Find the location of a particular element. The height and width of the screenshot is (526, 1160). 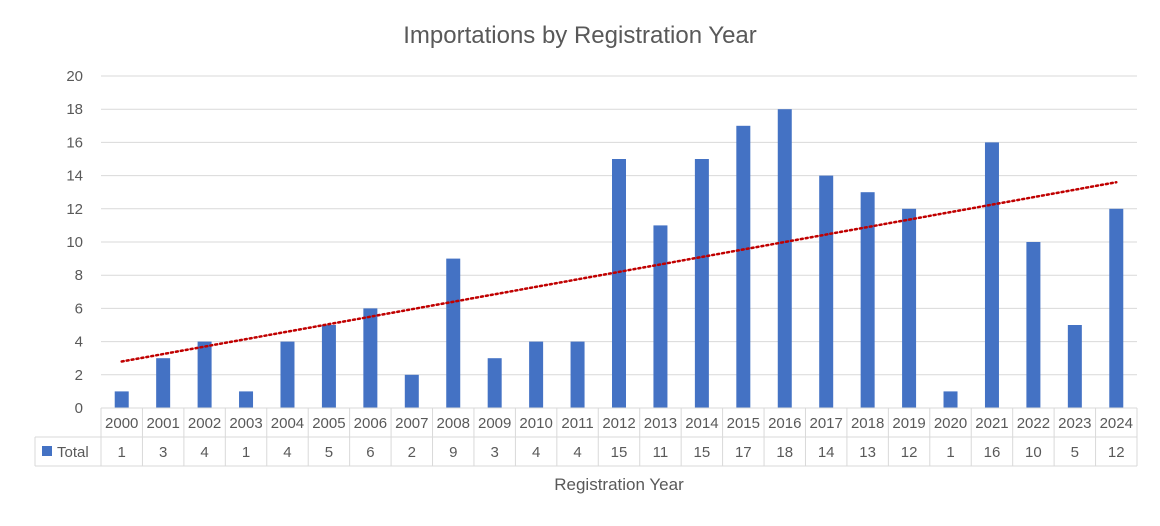

data-table-value: 17 is located at coordinates (743, 452).